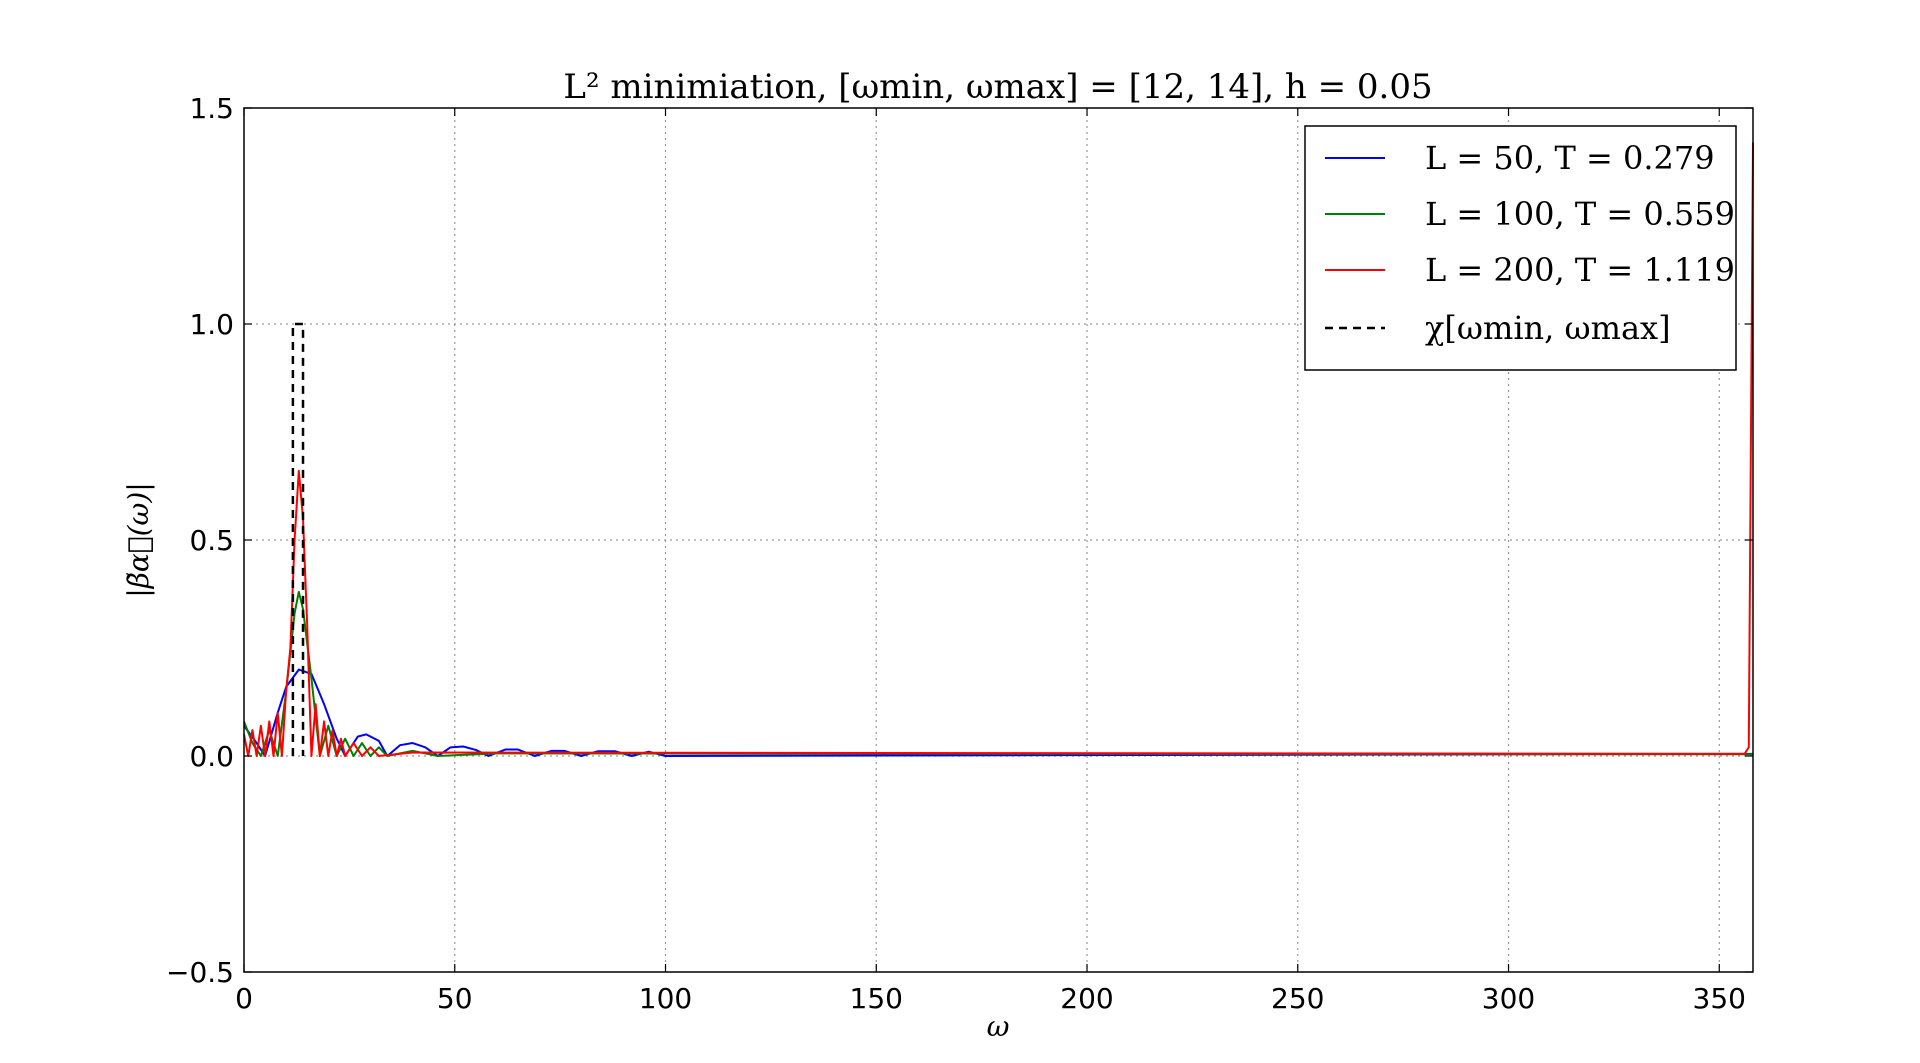  Describe the element at coordinates (998, 1026) in the screenshot. I see `x-axis-label: ω` at that location.